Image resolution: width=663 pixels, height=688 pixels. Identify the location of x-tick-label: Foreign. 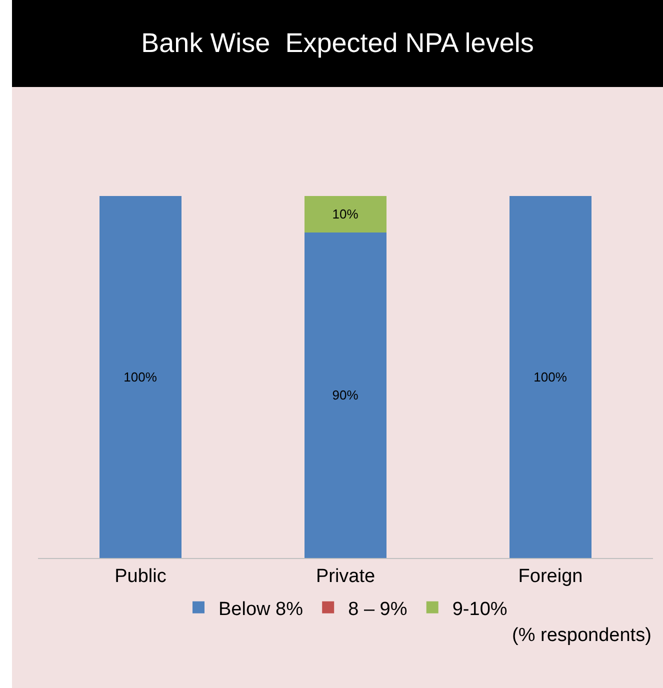
(550, 576).